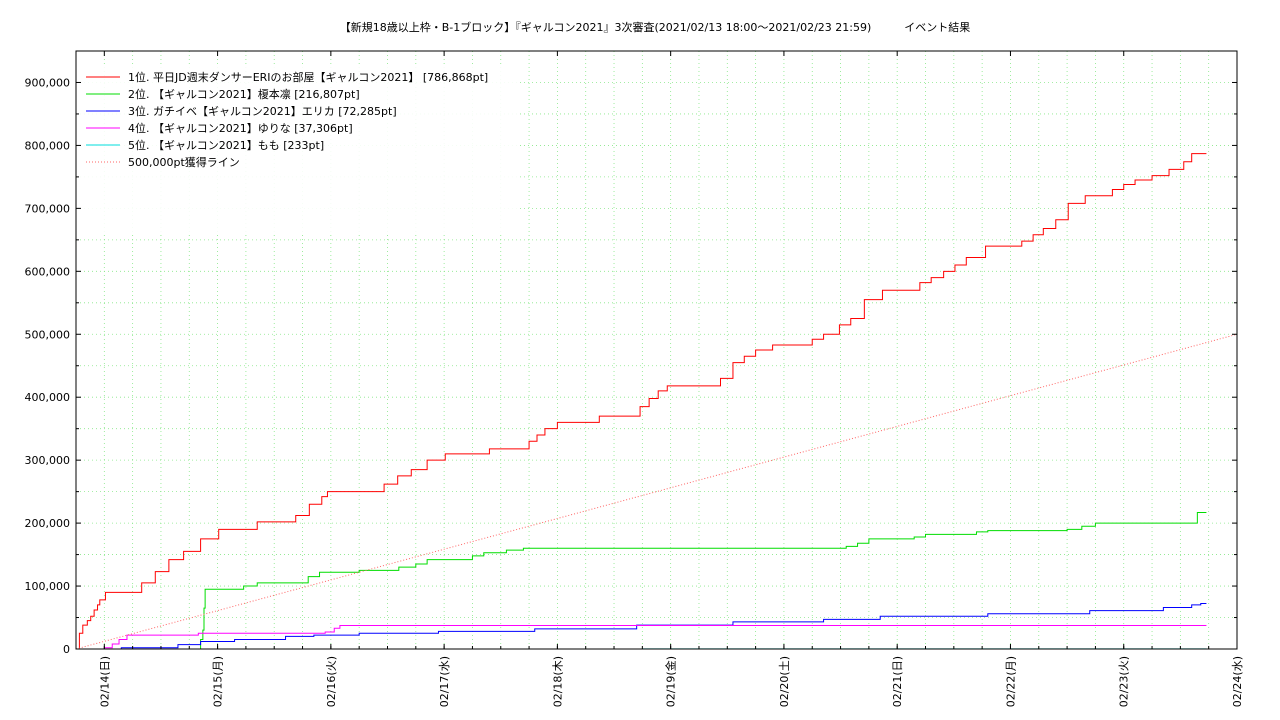 This screenshot has height=720, width=1280. Describe the element at coordinates (104, 681) in the screenshot. I see `x-tick-label: 02/14(日)` at that location.